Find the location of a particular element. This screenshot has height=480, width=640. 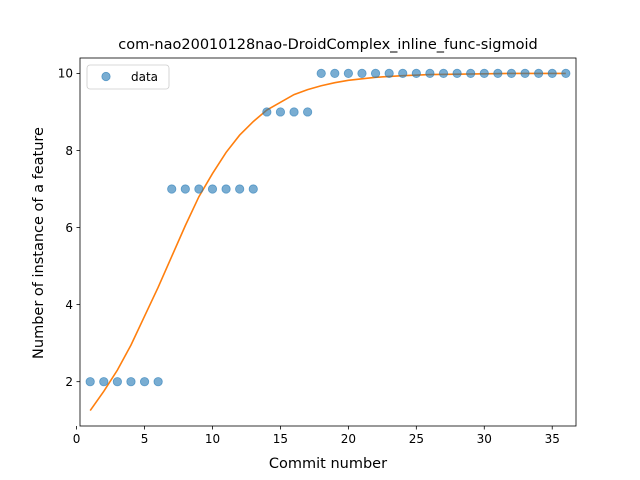

x-tick-label: 15 is located at coordinates (280, 439).